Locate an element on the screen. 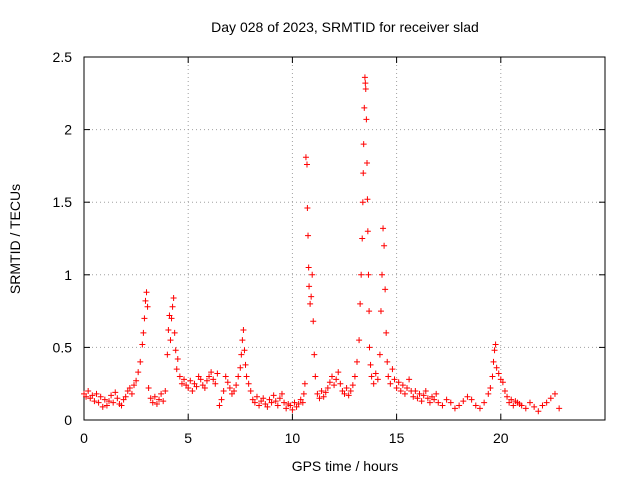  x-tick-label: 10 is located at coordinates (293, 438).